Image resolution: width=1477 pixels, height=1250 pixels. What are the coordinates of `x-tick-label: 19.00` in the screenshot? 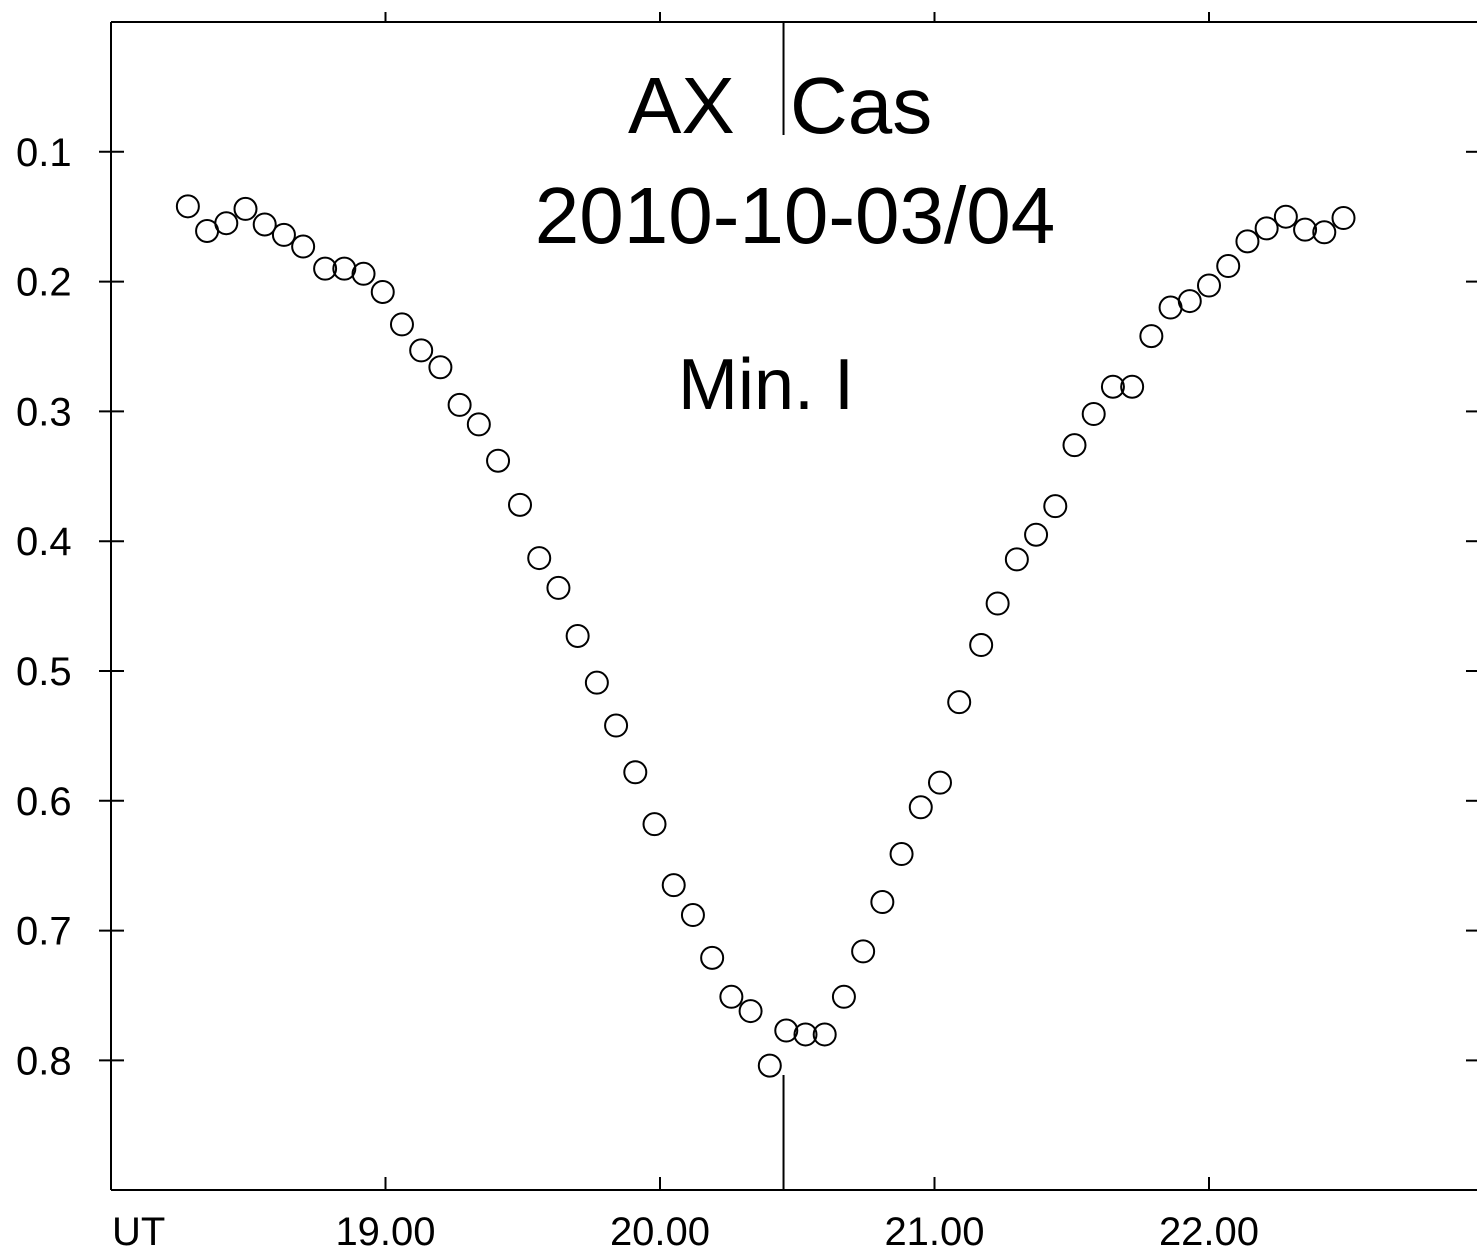 It's located at (385, 1230).